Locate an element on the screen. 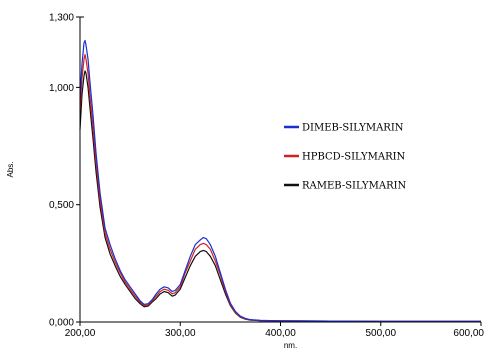 Image resolution: width=494 pixels, height=349 pixels. legend-label: DIMEB-SILYMARIN is located at coordinates (353, 128).